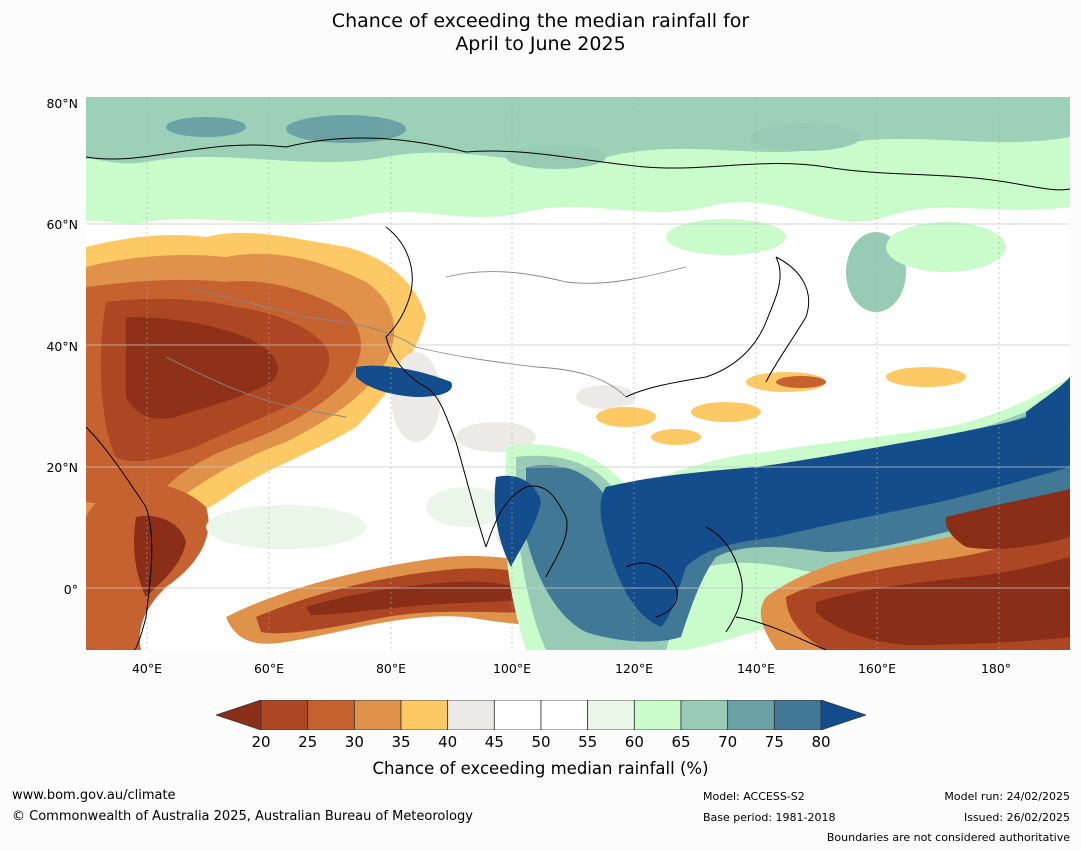  What do you see at coordinates (876, 668) in the screenshot?
I see `lon-label-160e: 160°E` at bounding box center [876, 668].